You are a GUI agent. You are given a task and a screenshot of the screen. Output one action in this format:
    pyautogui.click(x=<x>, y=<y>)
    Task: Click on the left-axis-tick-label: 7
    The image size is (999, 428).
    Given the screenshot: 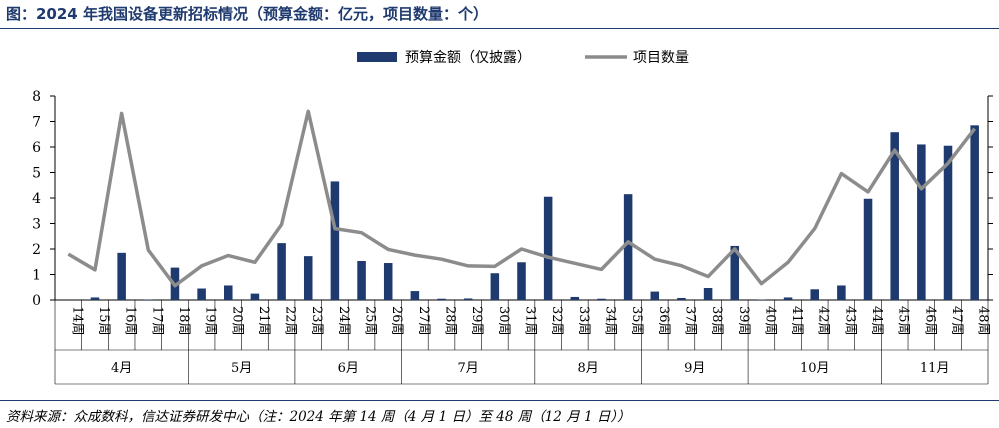 What is the action you would take?
    pyautogui.click(x=36, y=123)
    